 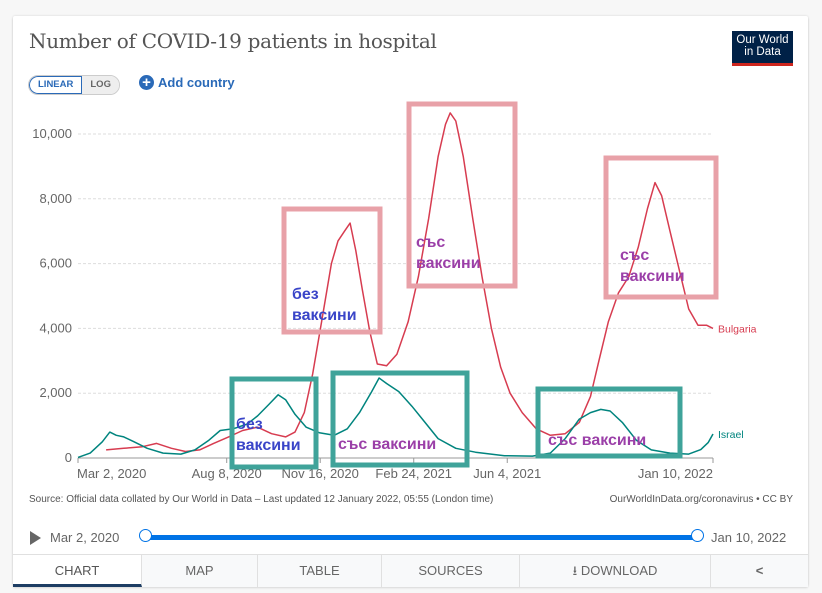 I want to click on download-icon: ⭳, so click(x=575, y=570).